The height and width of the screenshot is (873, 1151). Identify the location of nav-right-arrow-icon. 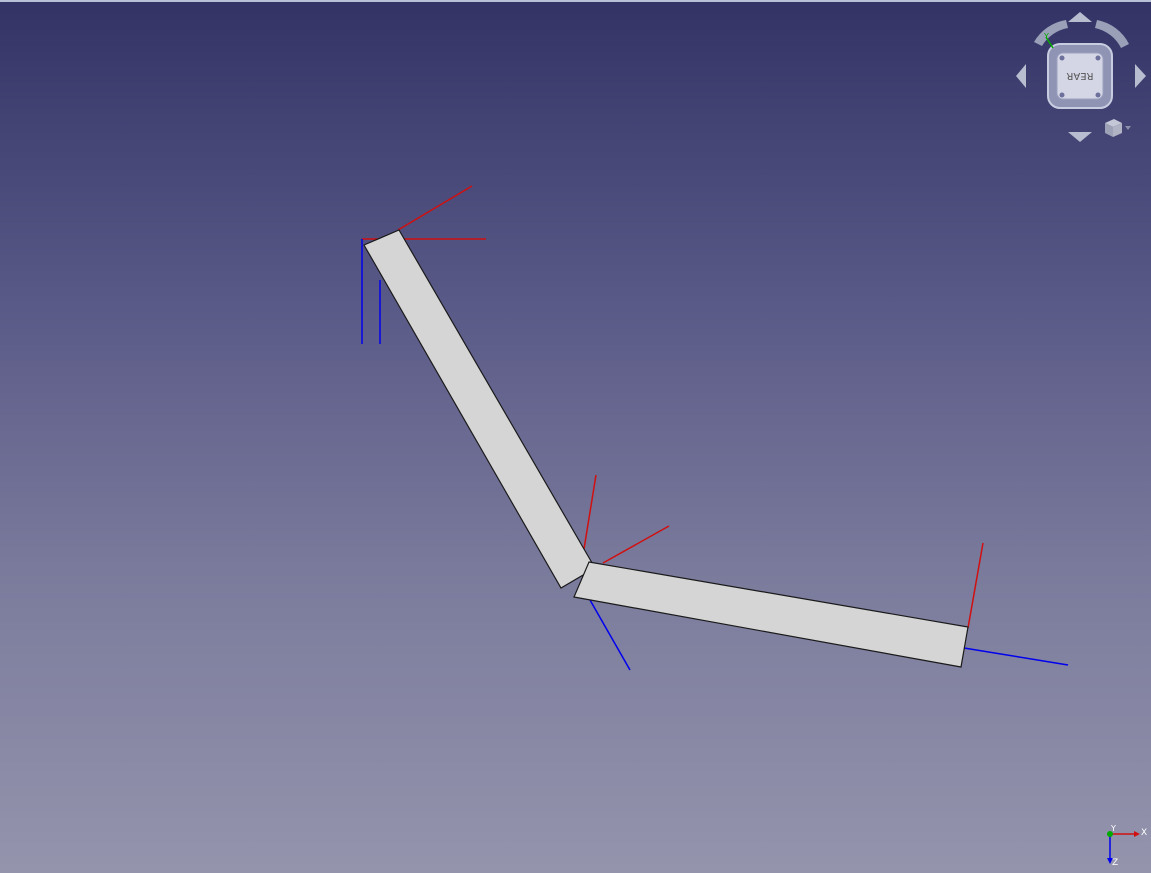
(1140, 76).